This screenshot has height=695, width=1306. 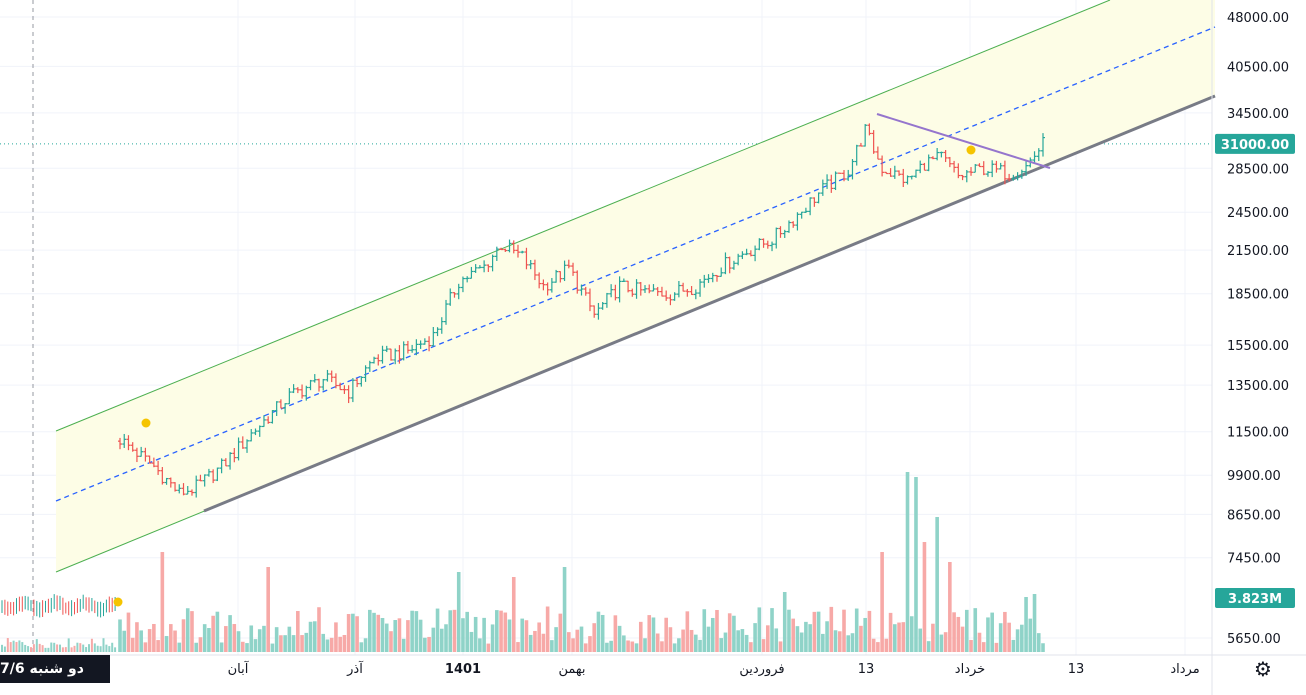 What do you see at coordinates (1258, 18) in the screenshot?
I see `price-tick-label: 48000.00` at bounding box center [1258, 18].